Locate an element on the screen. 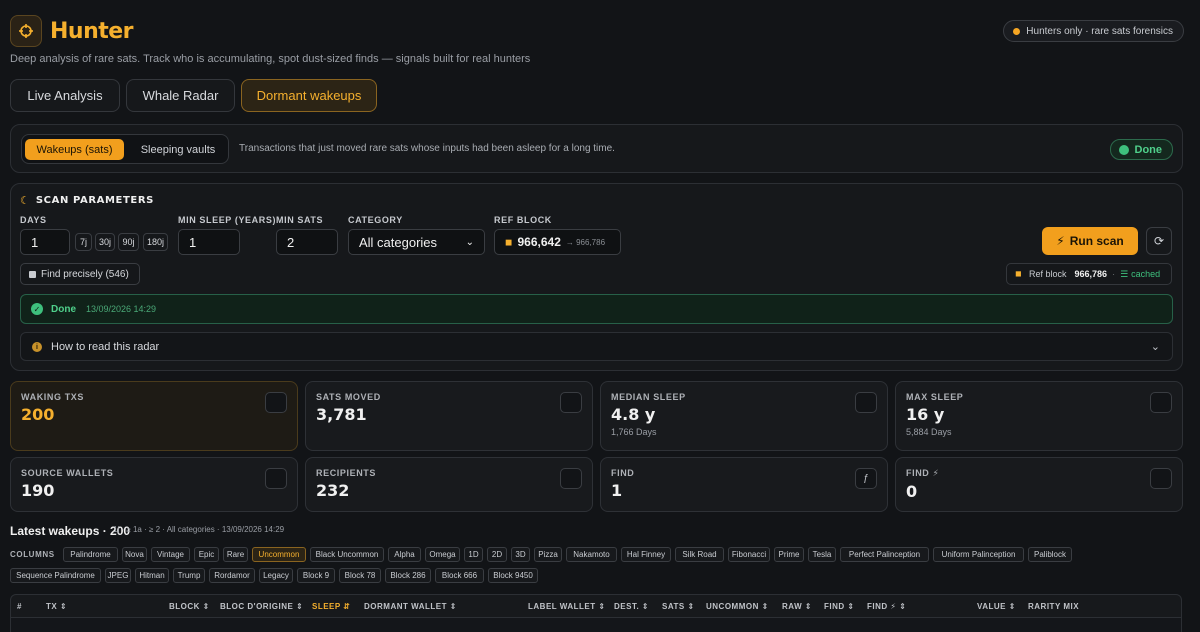  min-sats-label: MIN SATS is located at coordinates (300, 220).